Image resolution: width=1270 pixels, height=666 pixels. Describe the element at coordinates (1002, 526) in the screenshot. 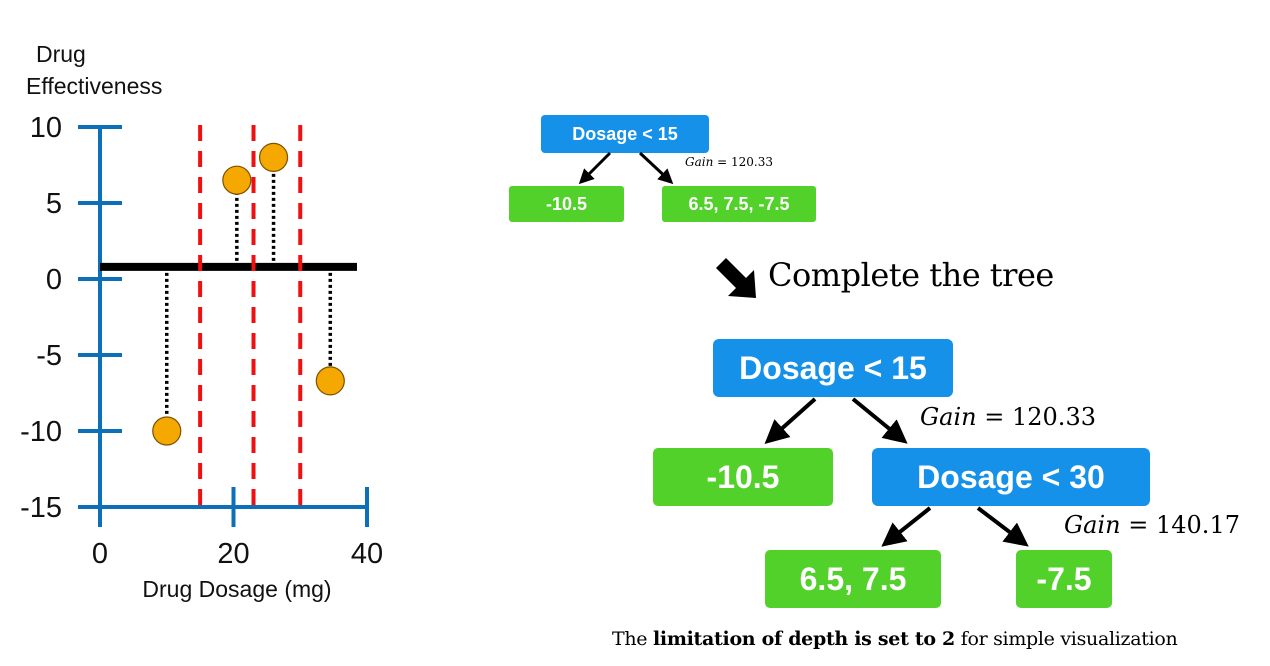

I see `big-tree-arrow-inner-right` at that location.